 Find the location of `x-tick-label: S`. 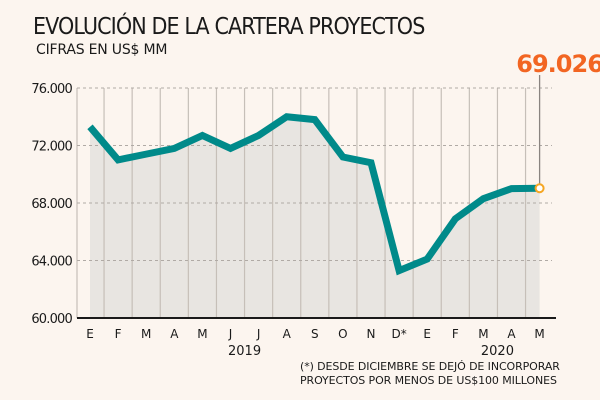

x-tick-label: S is located at coordinates (315, 334).